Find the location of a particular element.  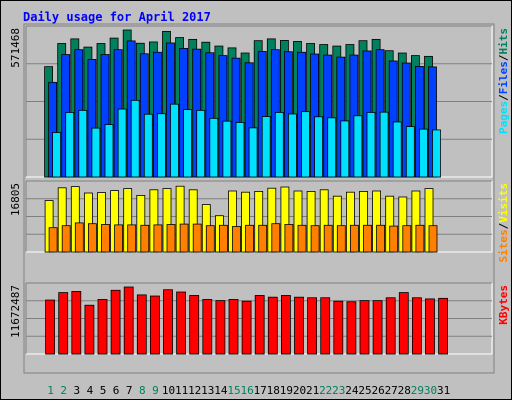

panel-max-label: 11672487 is located at coordinates (15, 311).